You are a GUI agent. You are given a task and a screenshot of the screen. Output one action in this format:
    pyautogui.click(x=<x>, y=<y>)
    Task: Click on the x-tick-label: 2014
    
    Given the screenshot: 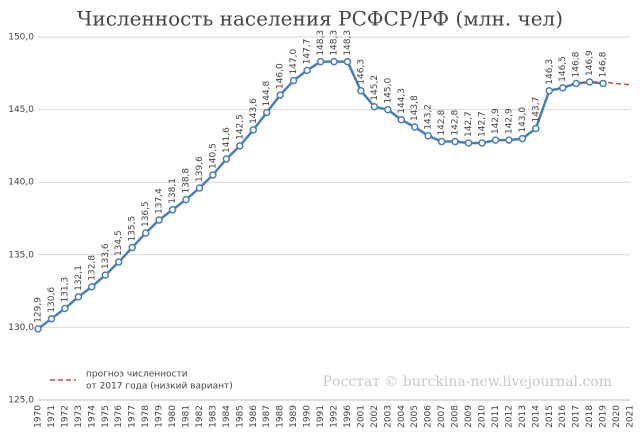 What is the action you would take?
    pyautogui.click(x=536, y=416)
    